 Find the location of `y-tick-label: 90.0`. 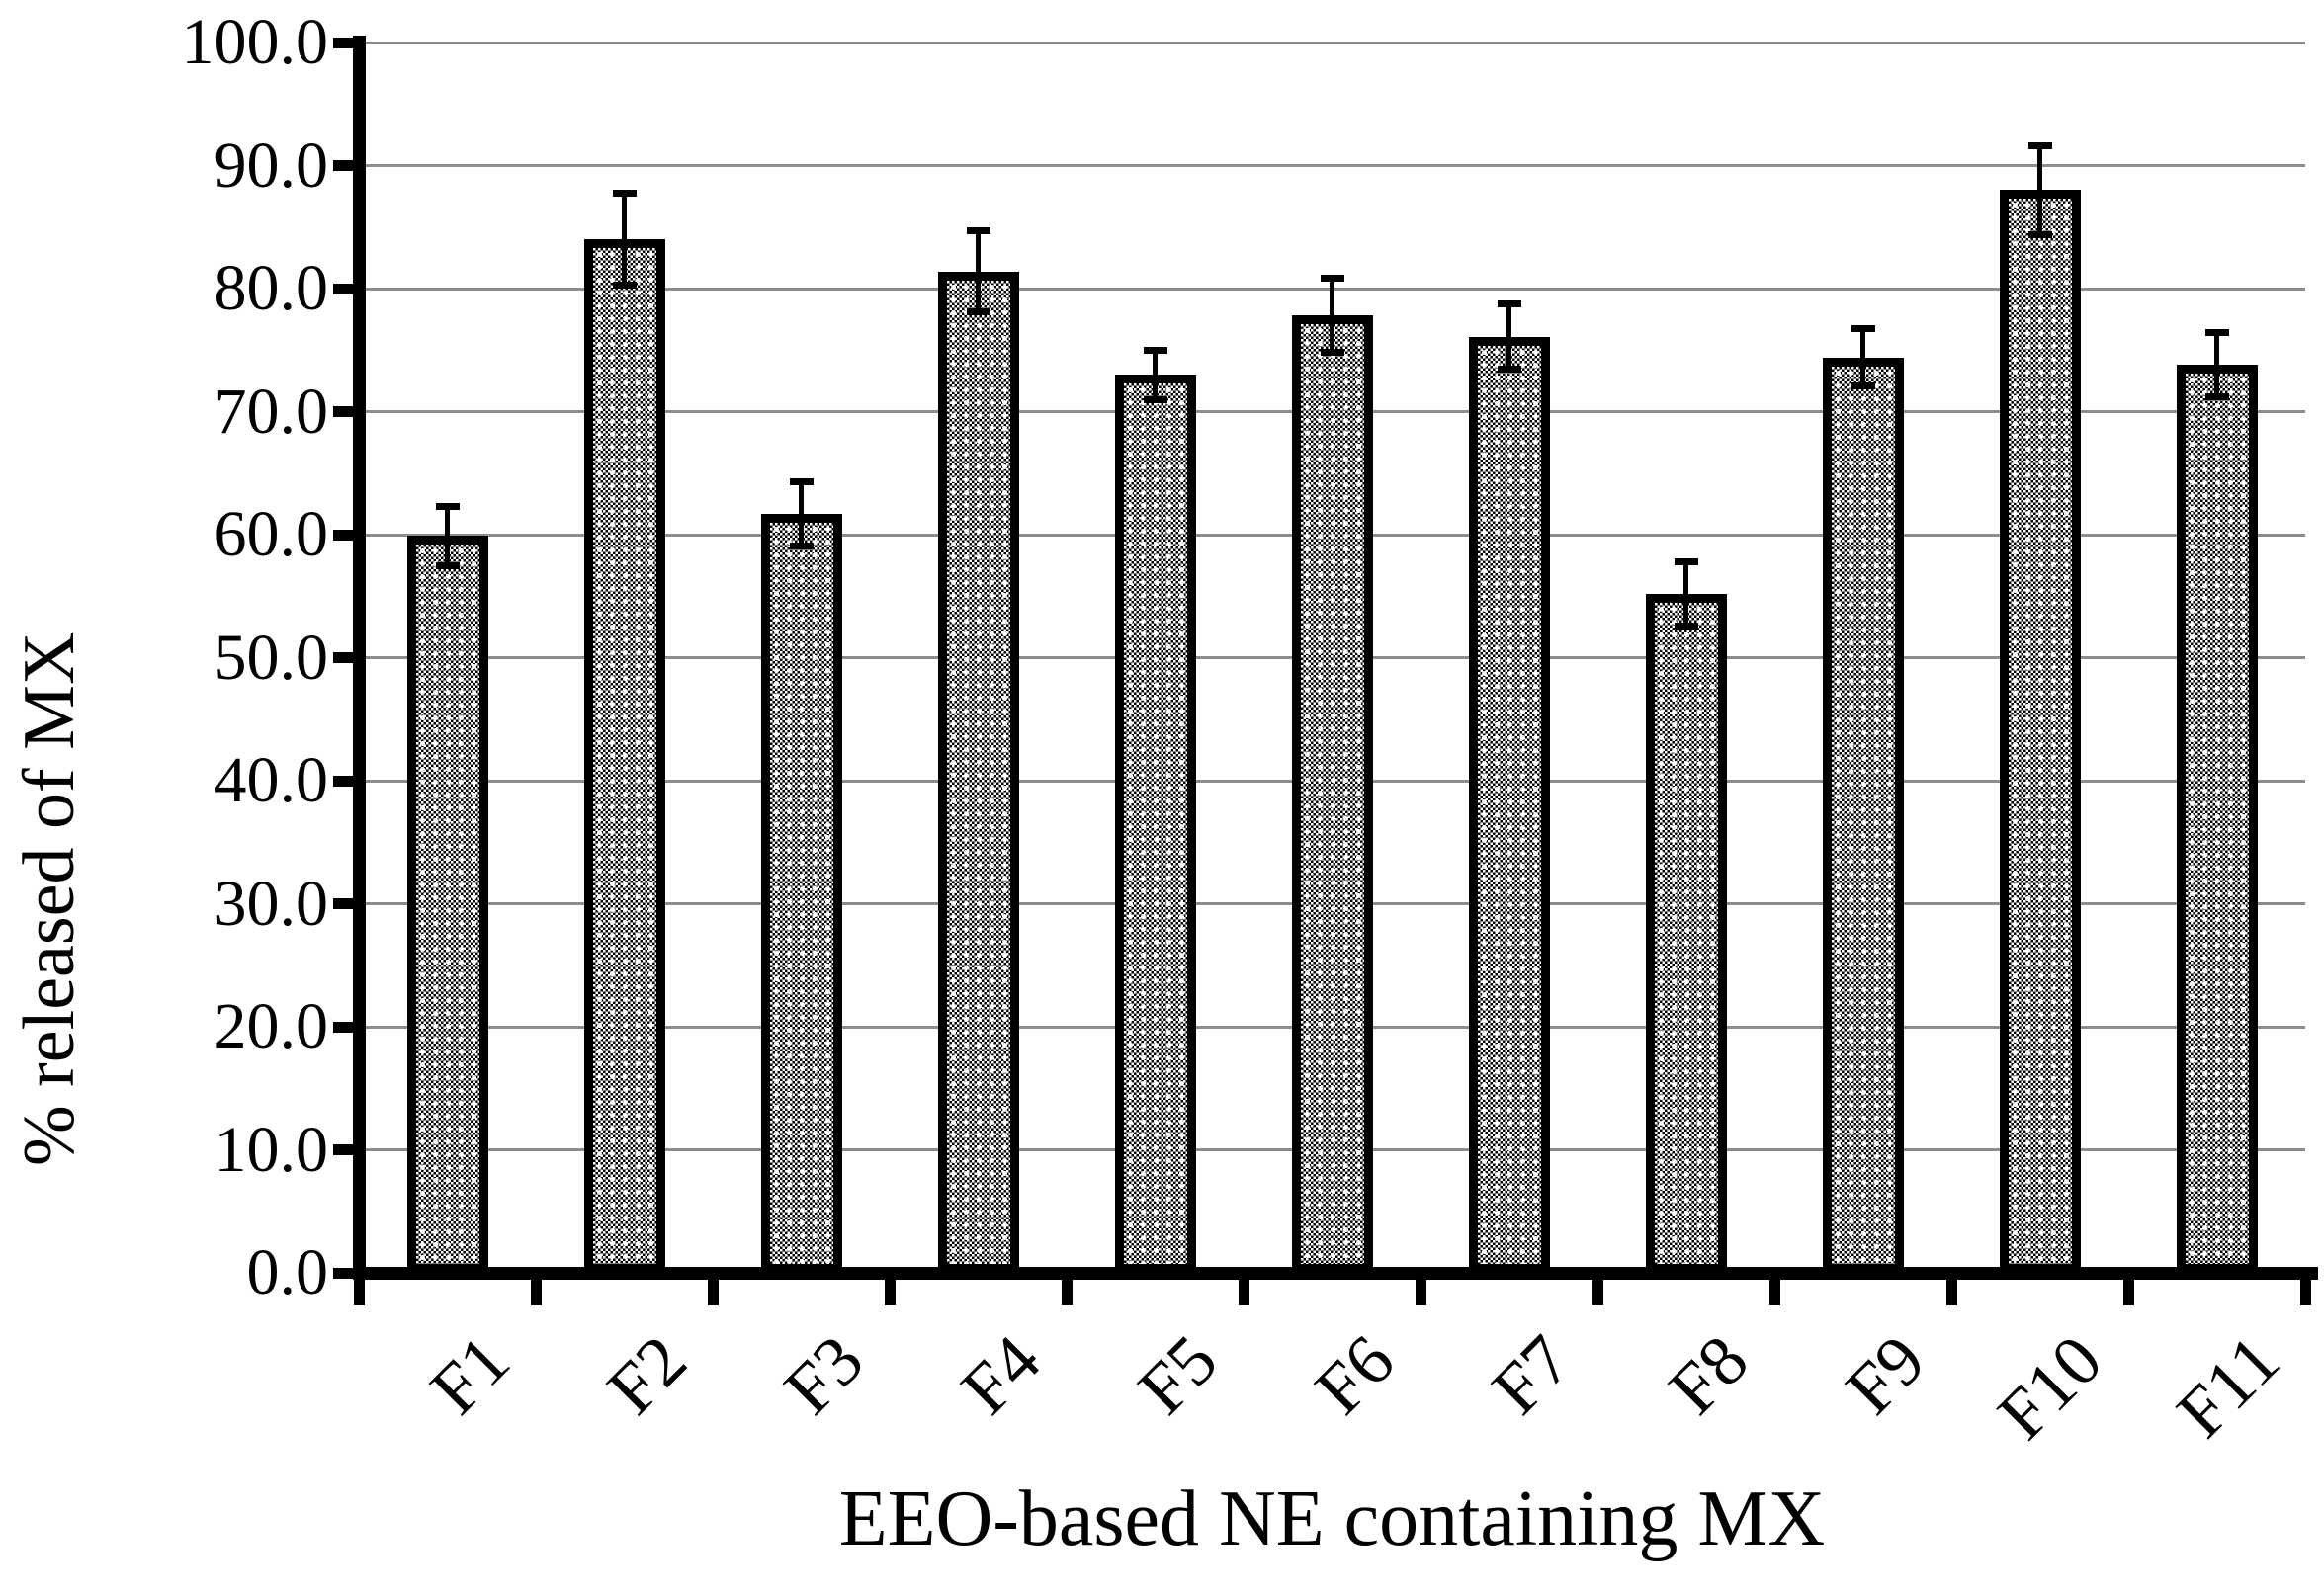

y-tick-label: 90.0 is located at coordinates (271, 165).